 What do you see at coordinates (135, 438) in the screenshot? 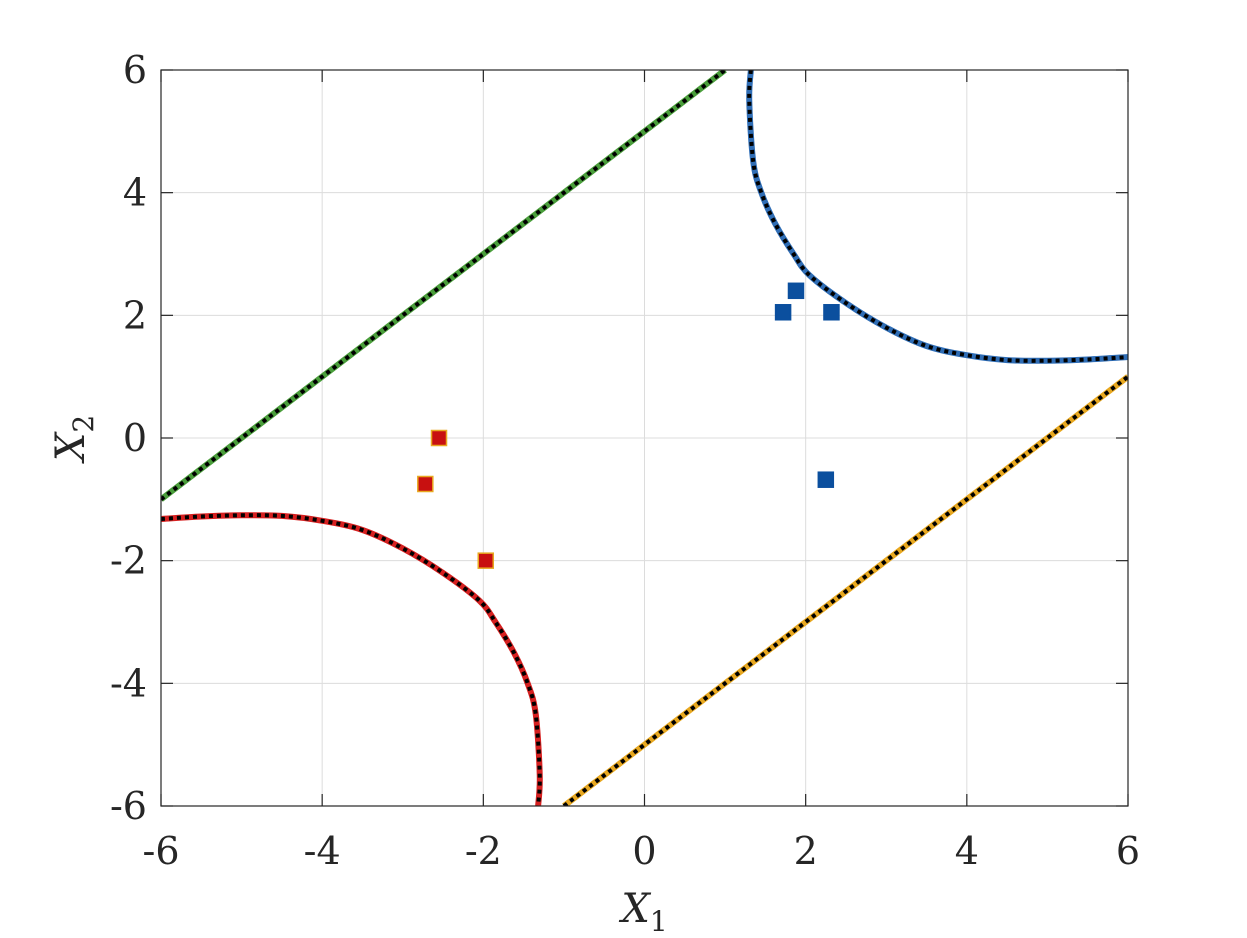
I see `y-tick-label: 0` at bounding box center [135, 438].